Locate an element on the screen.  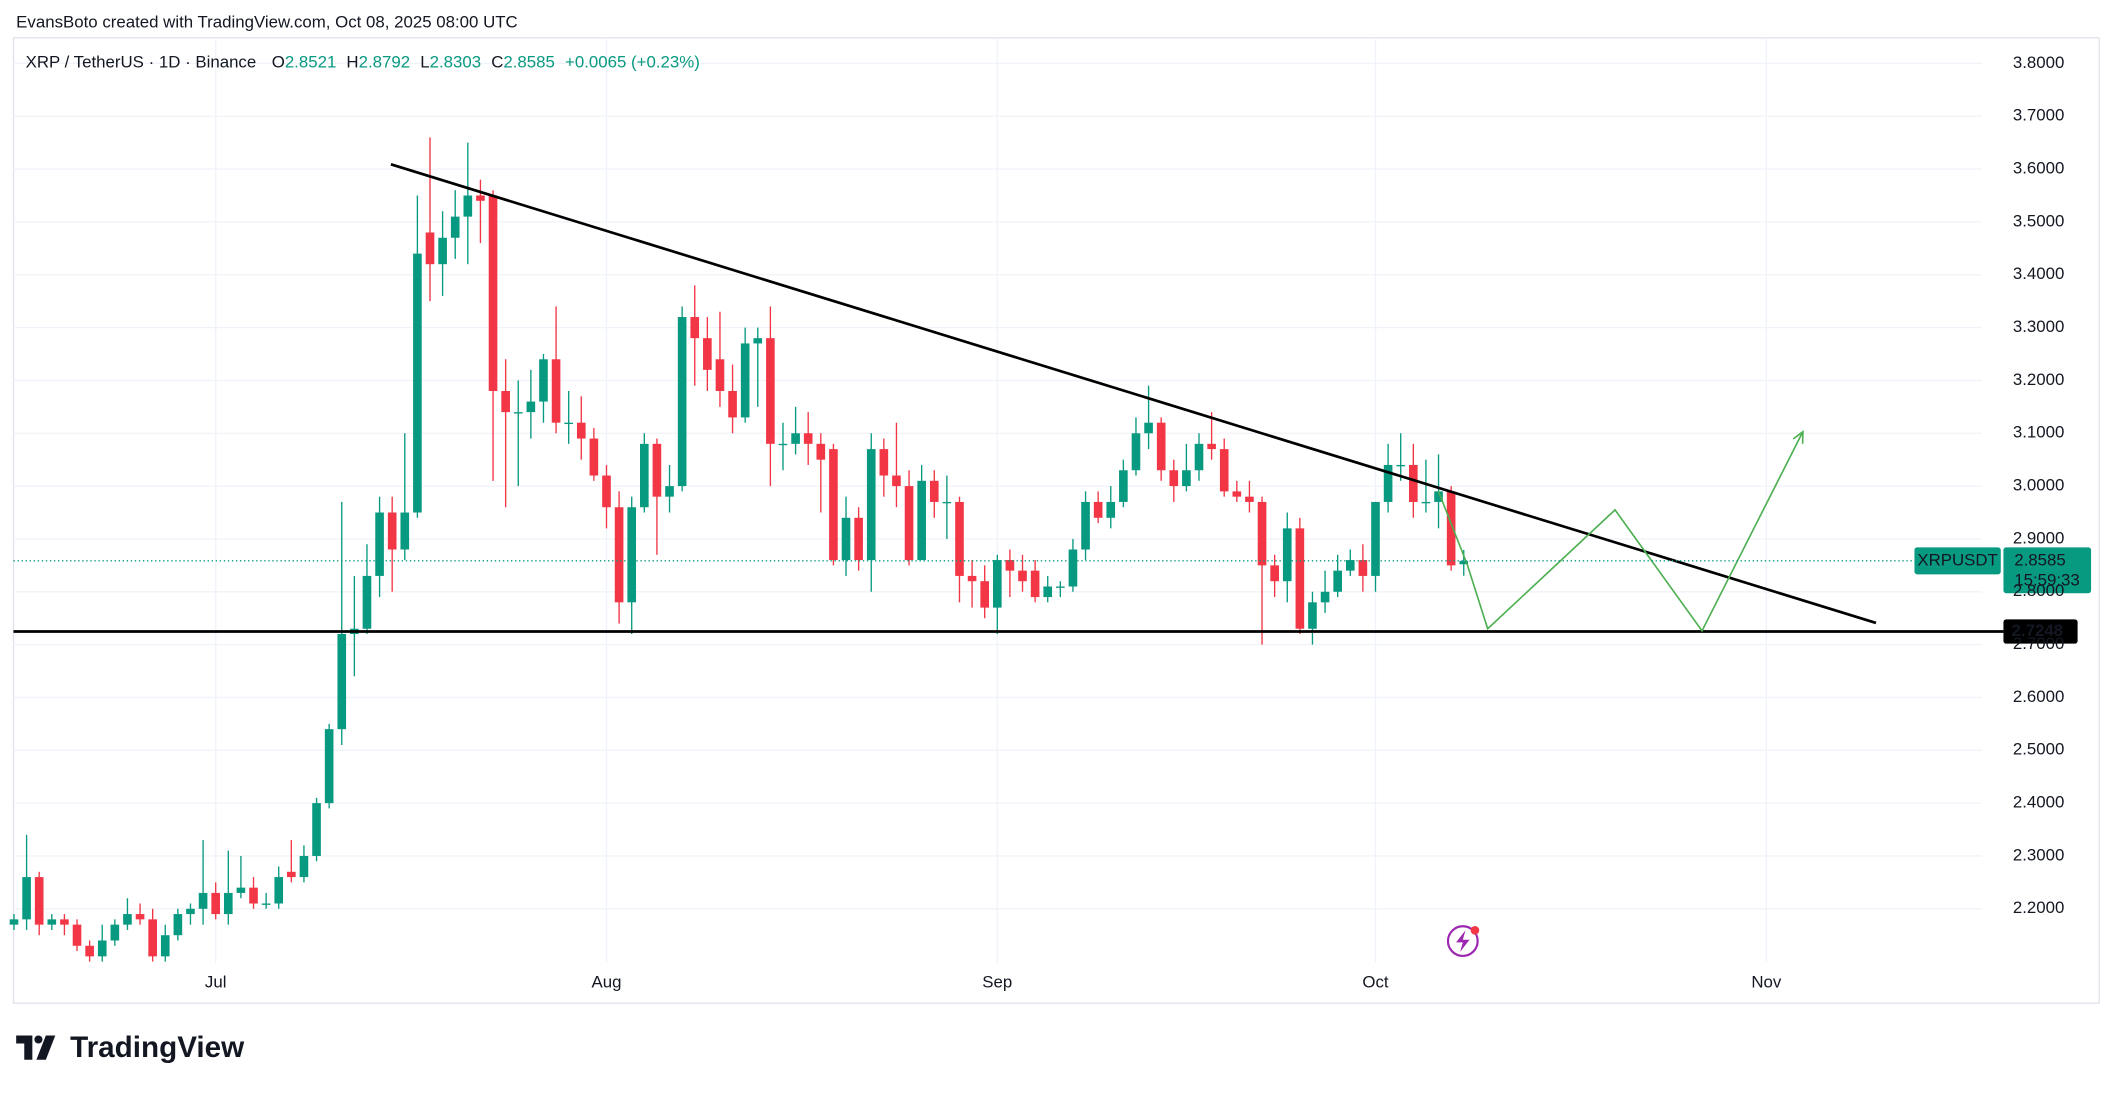
projection-path is located at coordinates (1620, 532).